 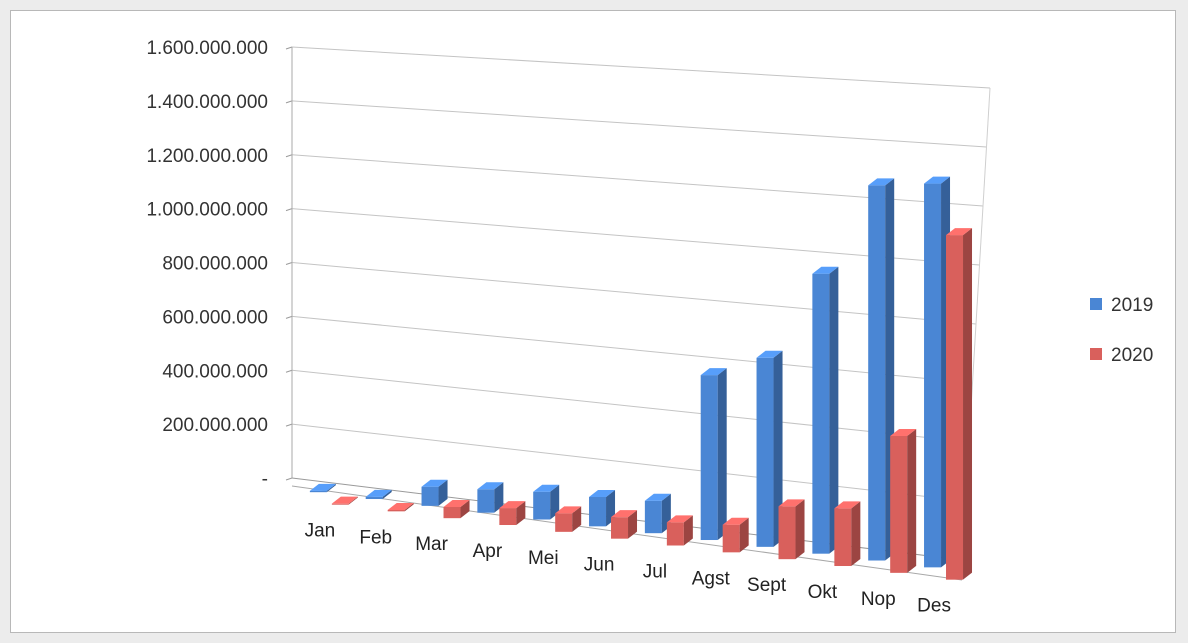 What do you see at coordinates (568, 519) in the screenshot?
I see `bar-2020-Mei` at bounding box center [568, 519].